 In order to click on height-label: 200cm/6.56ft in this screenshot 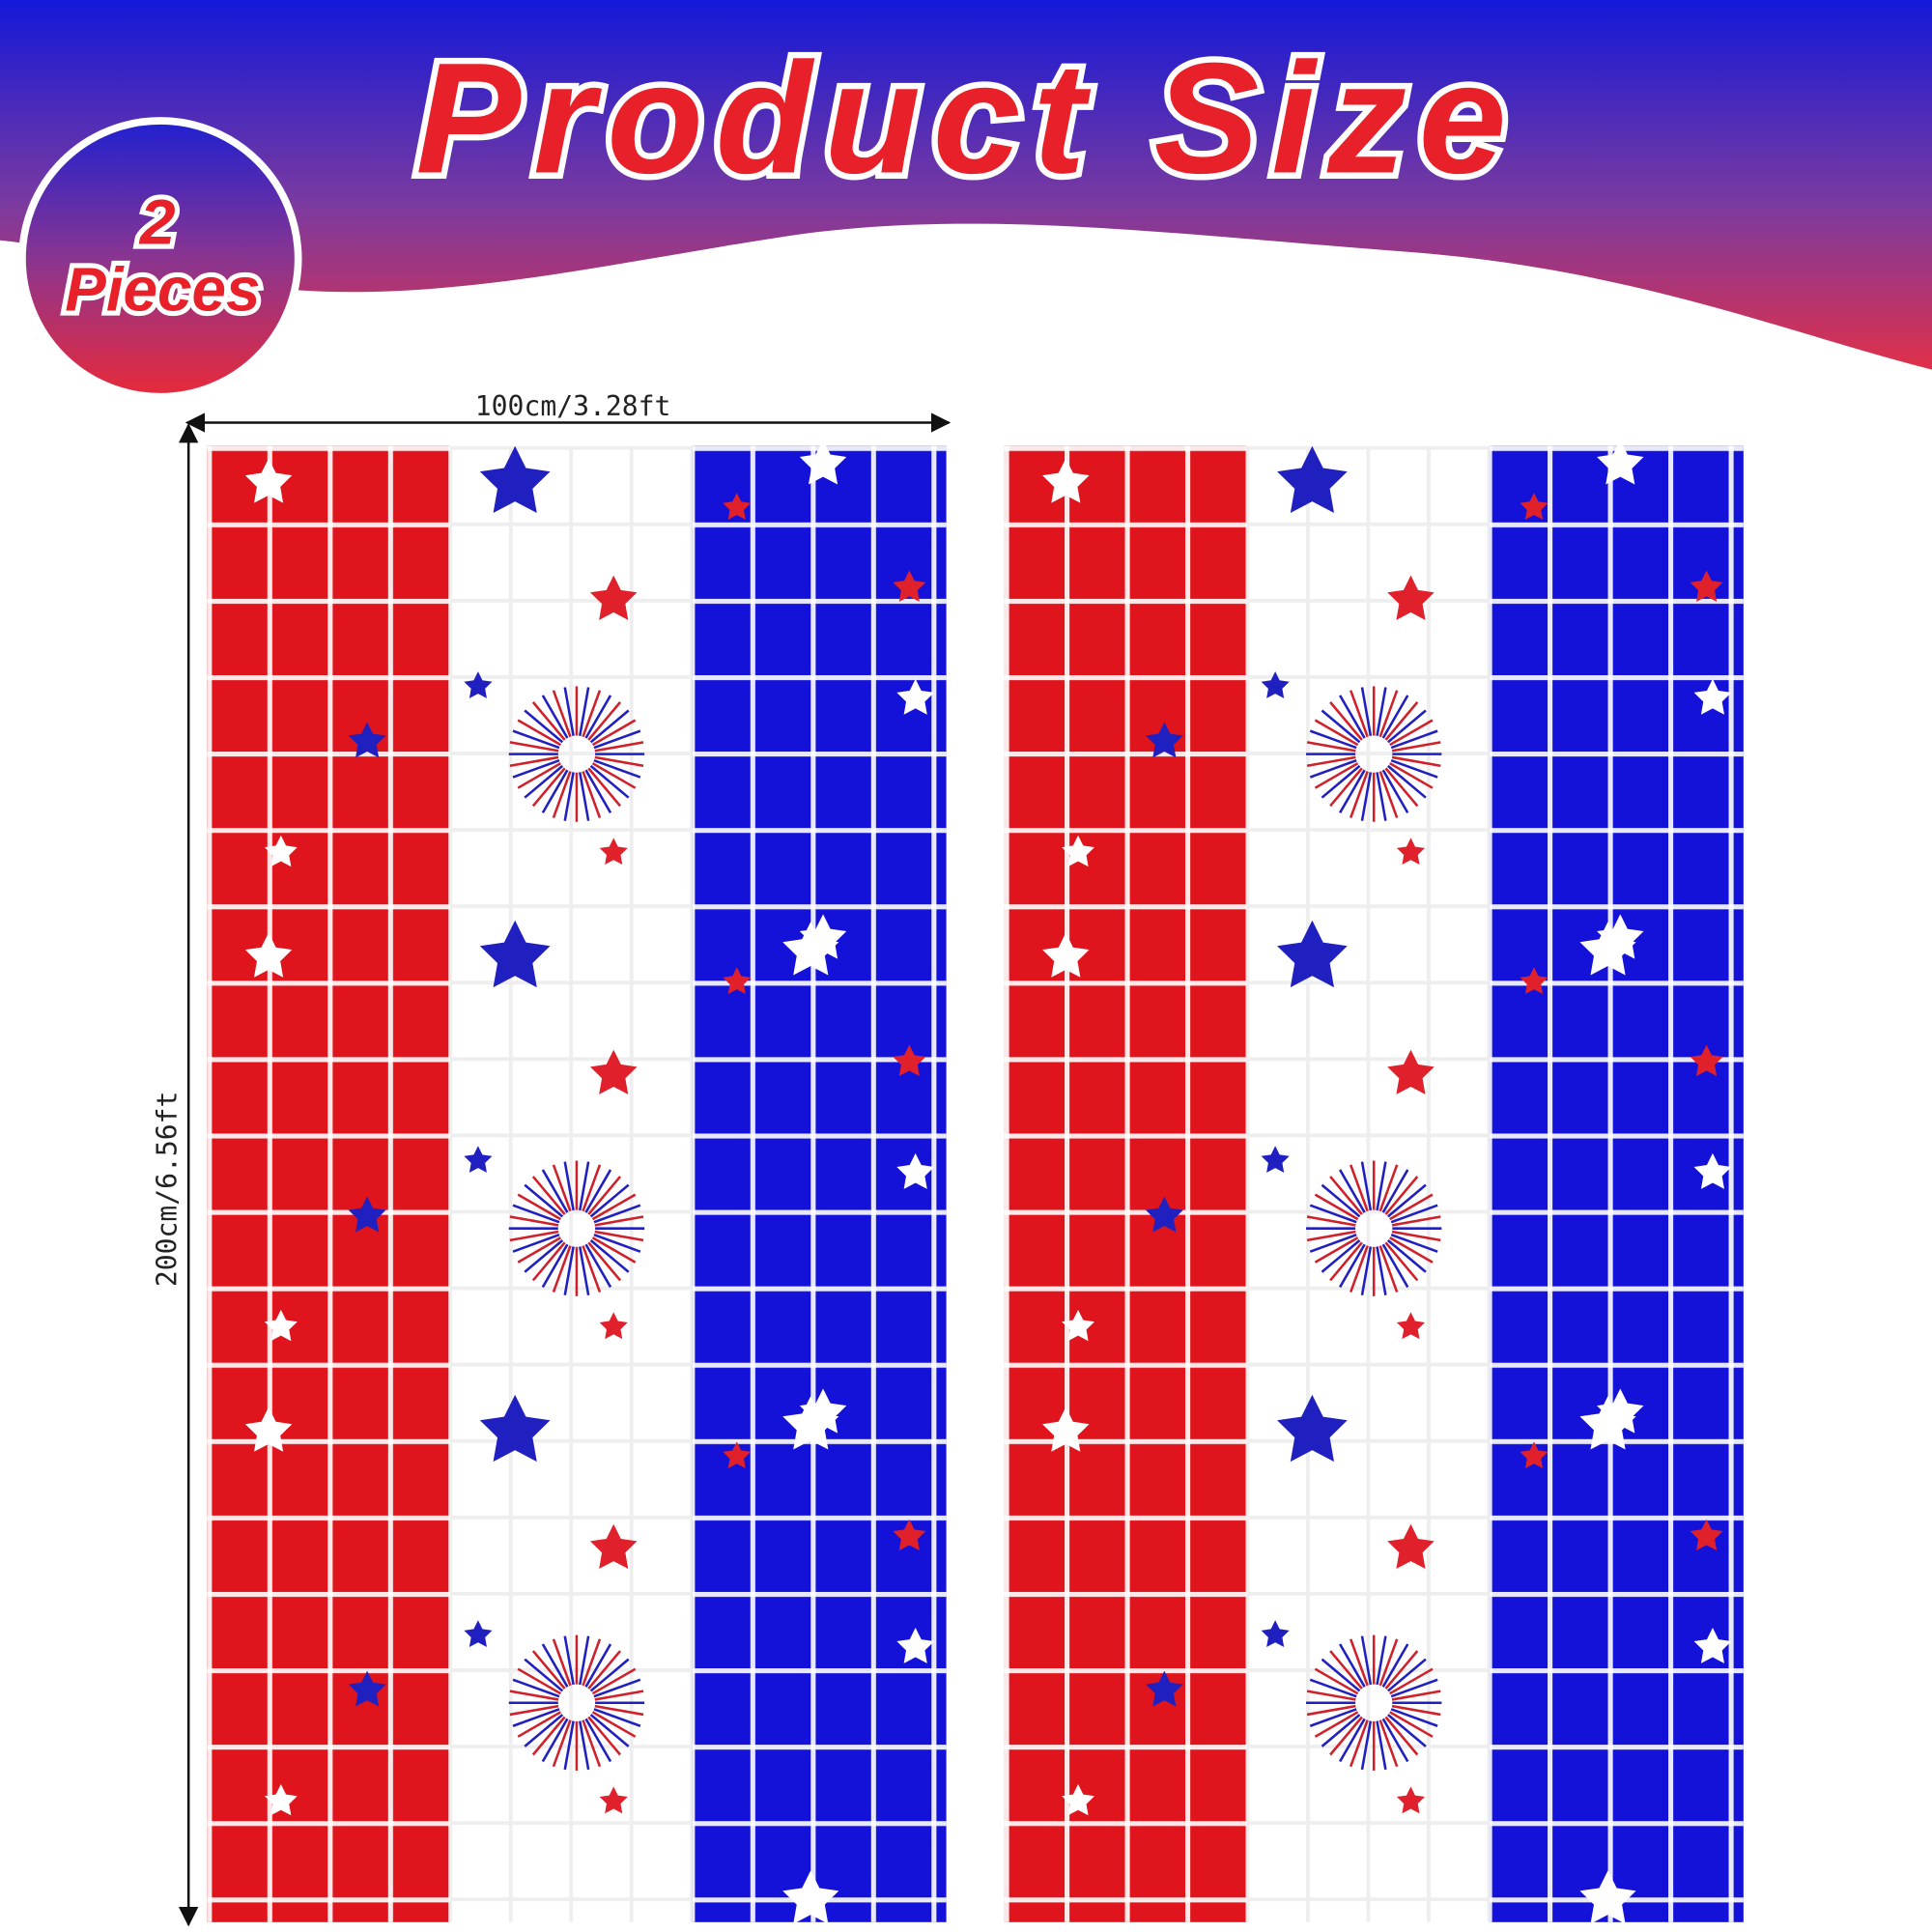, I will do `click(167, 1190)`.